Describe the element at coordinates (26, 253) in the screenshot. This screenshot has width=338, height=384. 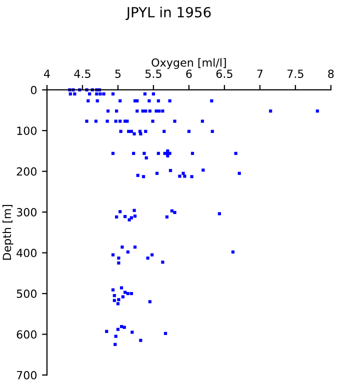
I see `y-tick-label: 400` at that location.